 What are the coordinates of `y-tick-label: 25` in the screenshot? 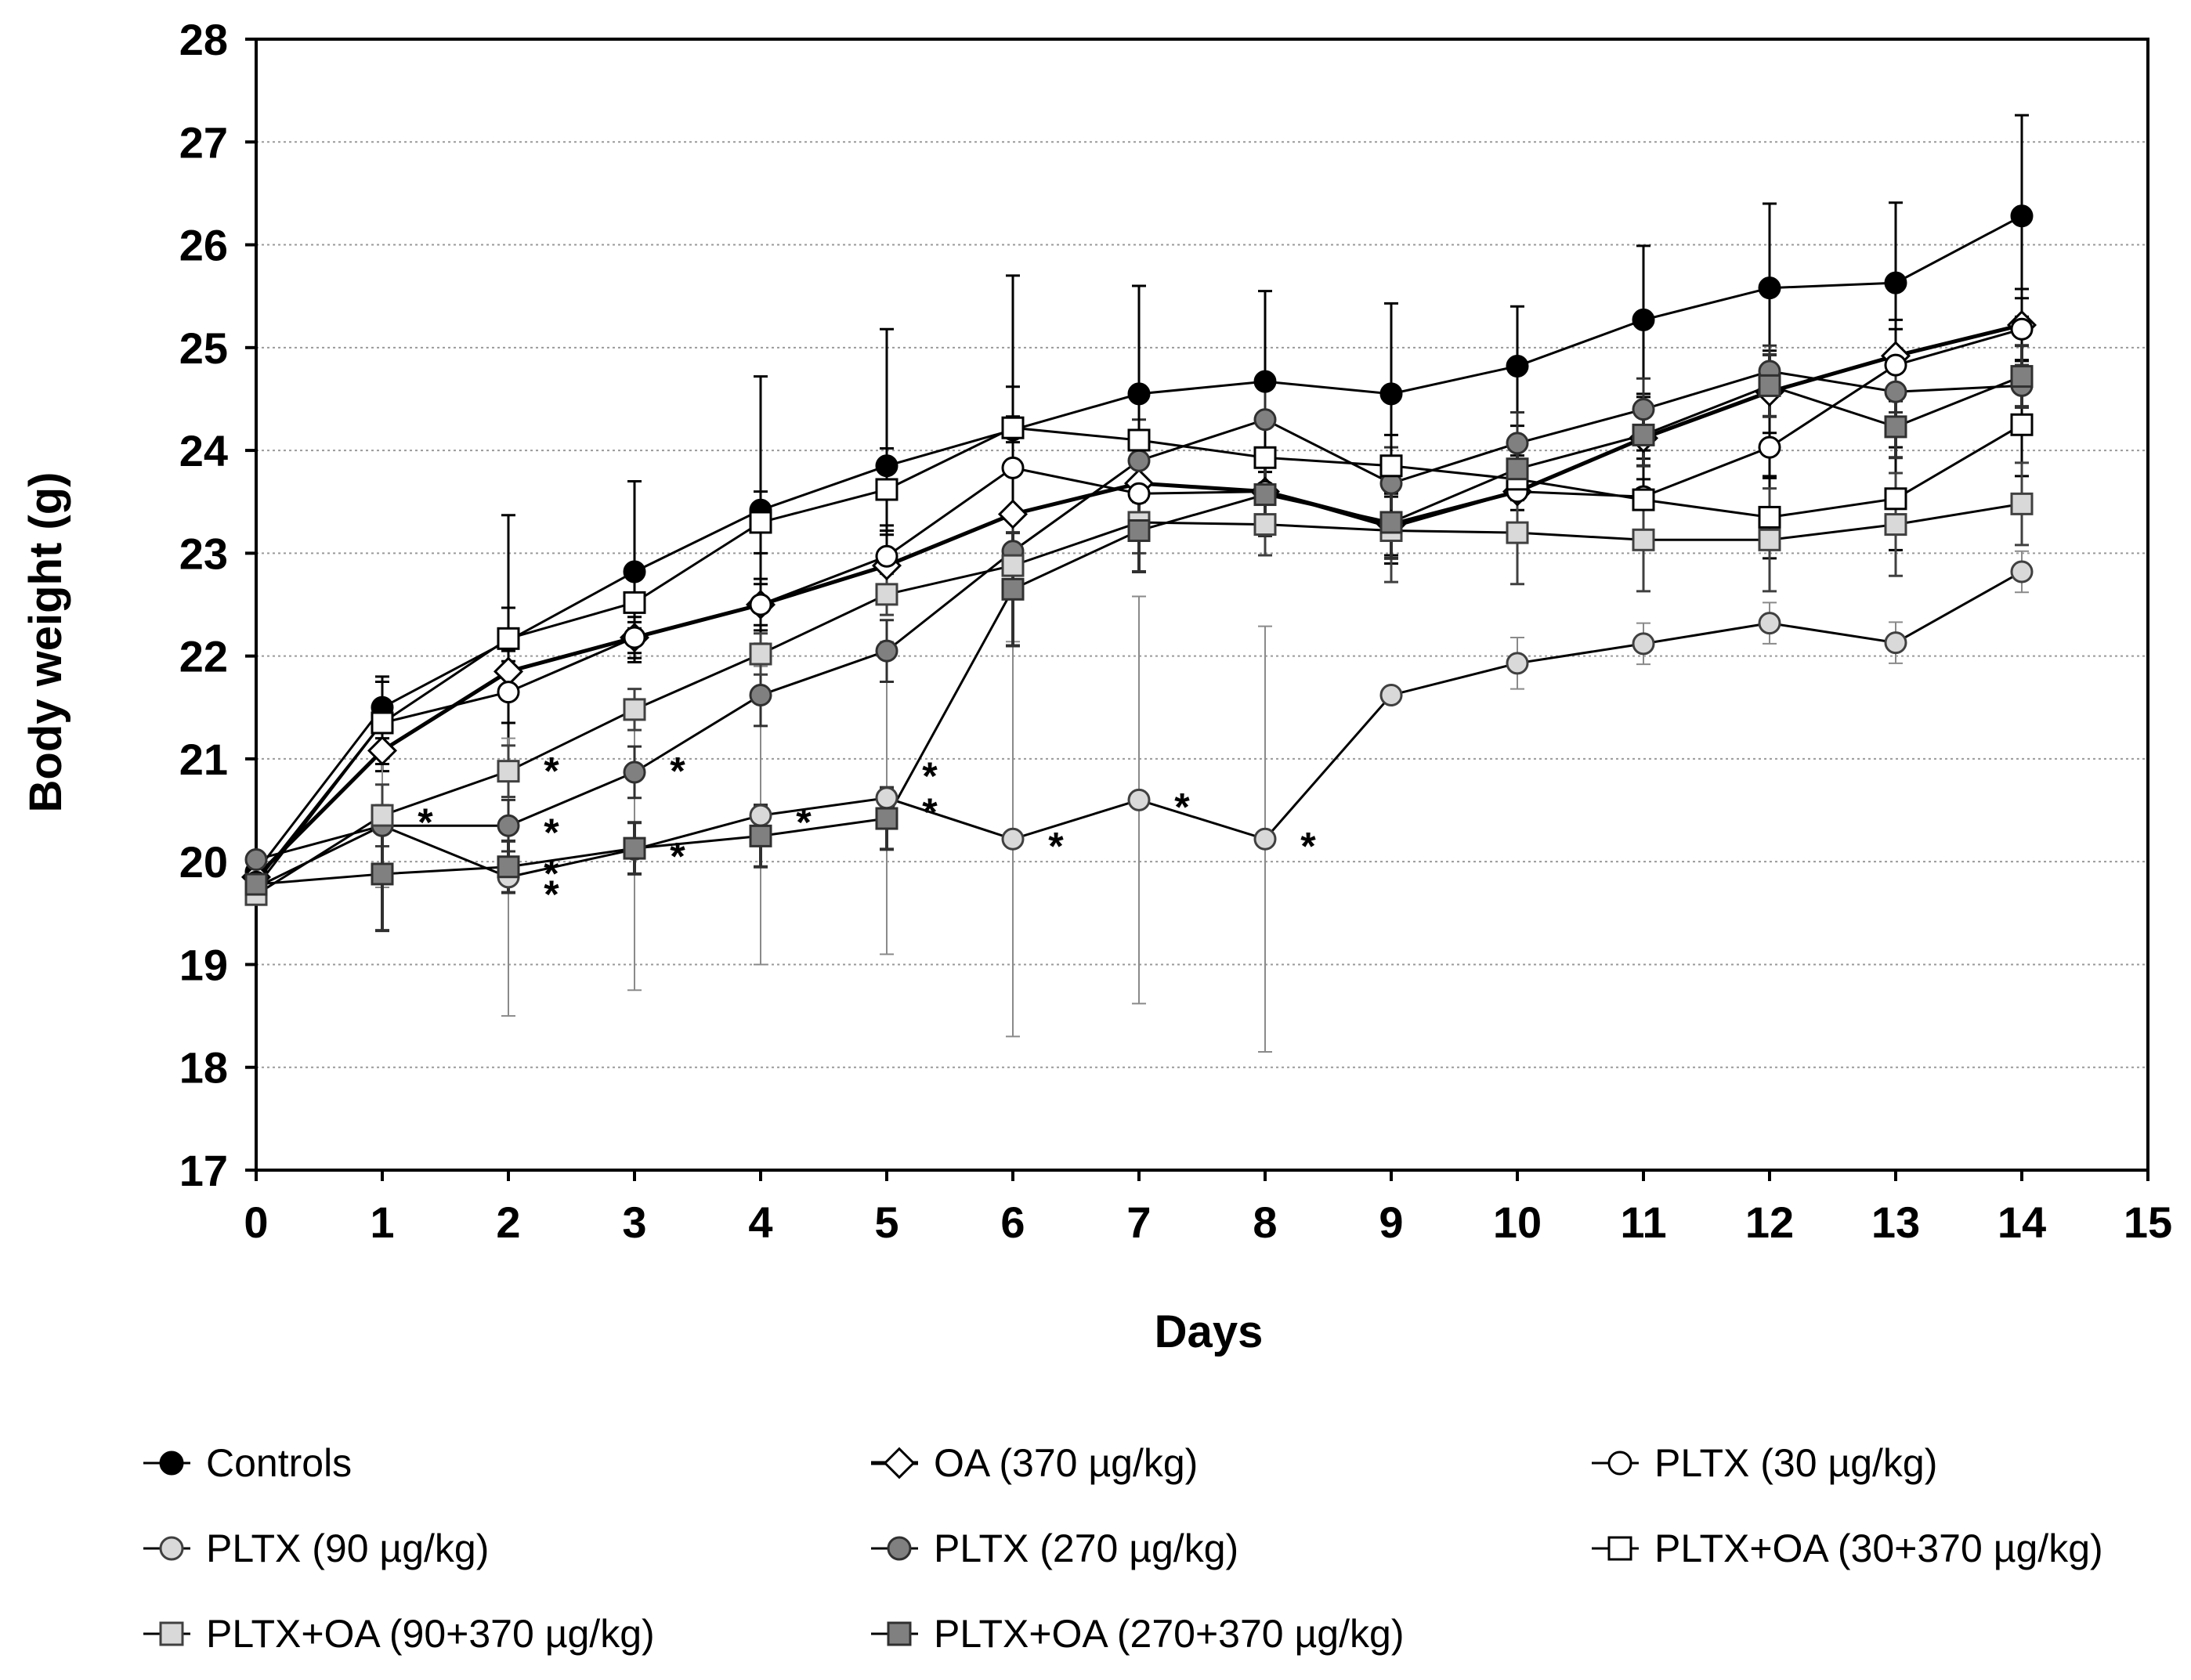 It's located at (203, 348).